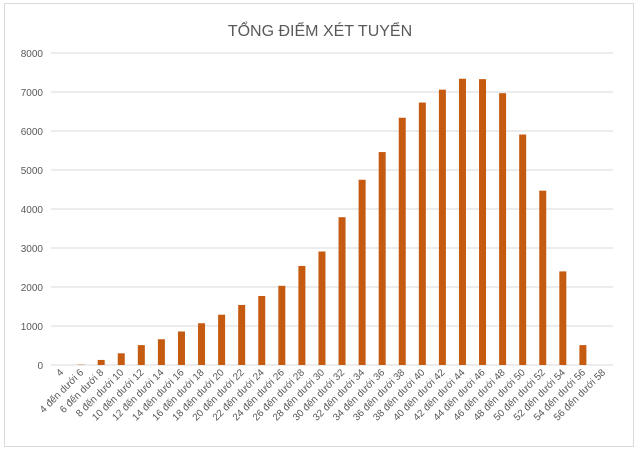 Image resolution: width=640 pixels, height=451 pixels. What do you see at coordinates (32, 132) in the screenshot?
I see `y-tick-label: 6000` at bounding box center [32, 132].